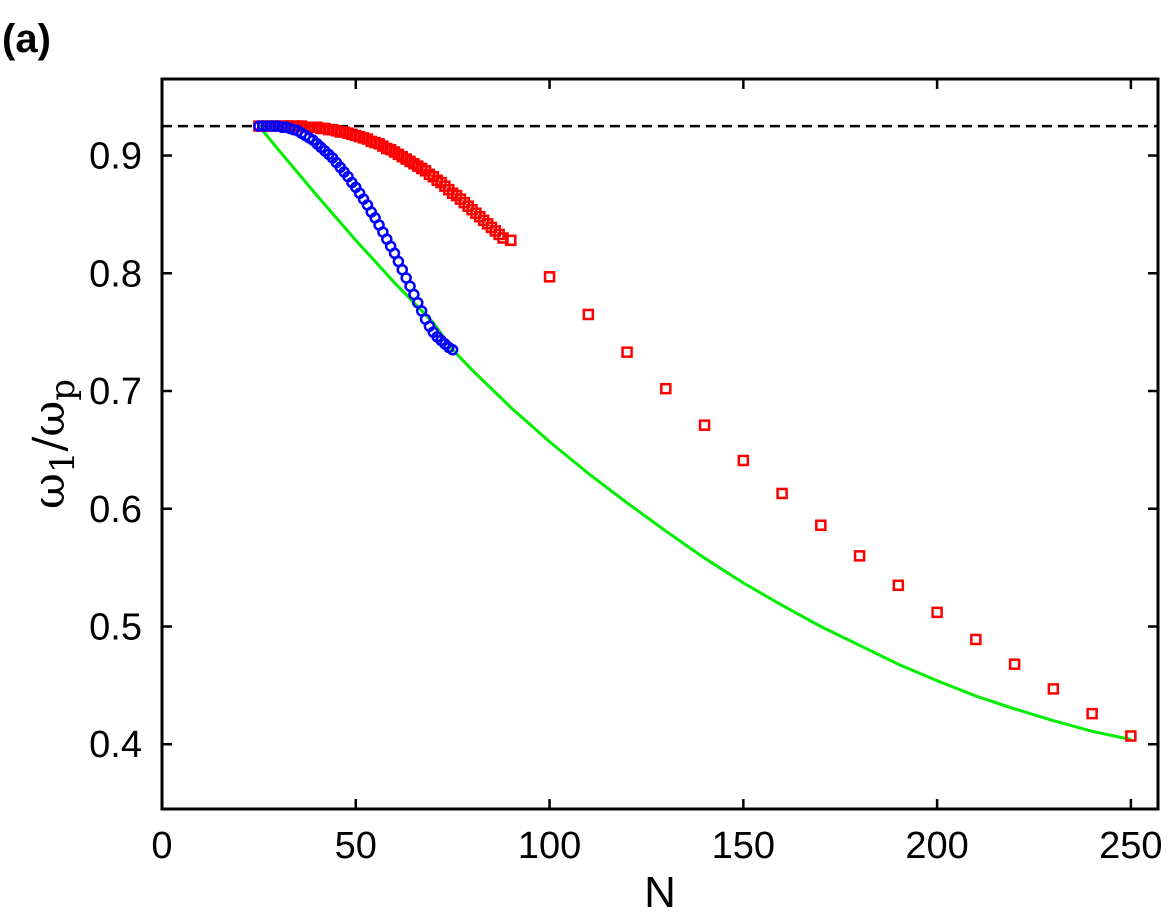  I want to click on x-tick-label: 0, so click(161, 846).